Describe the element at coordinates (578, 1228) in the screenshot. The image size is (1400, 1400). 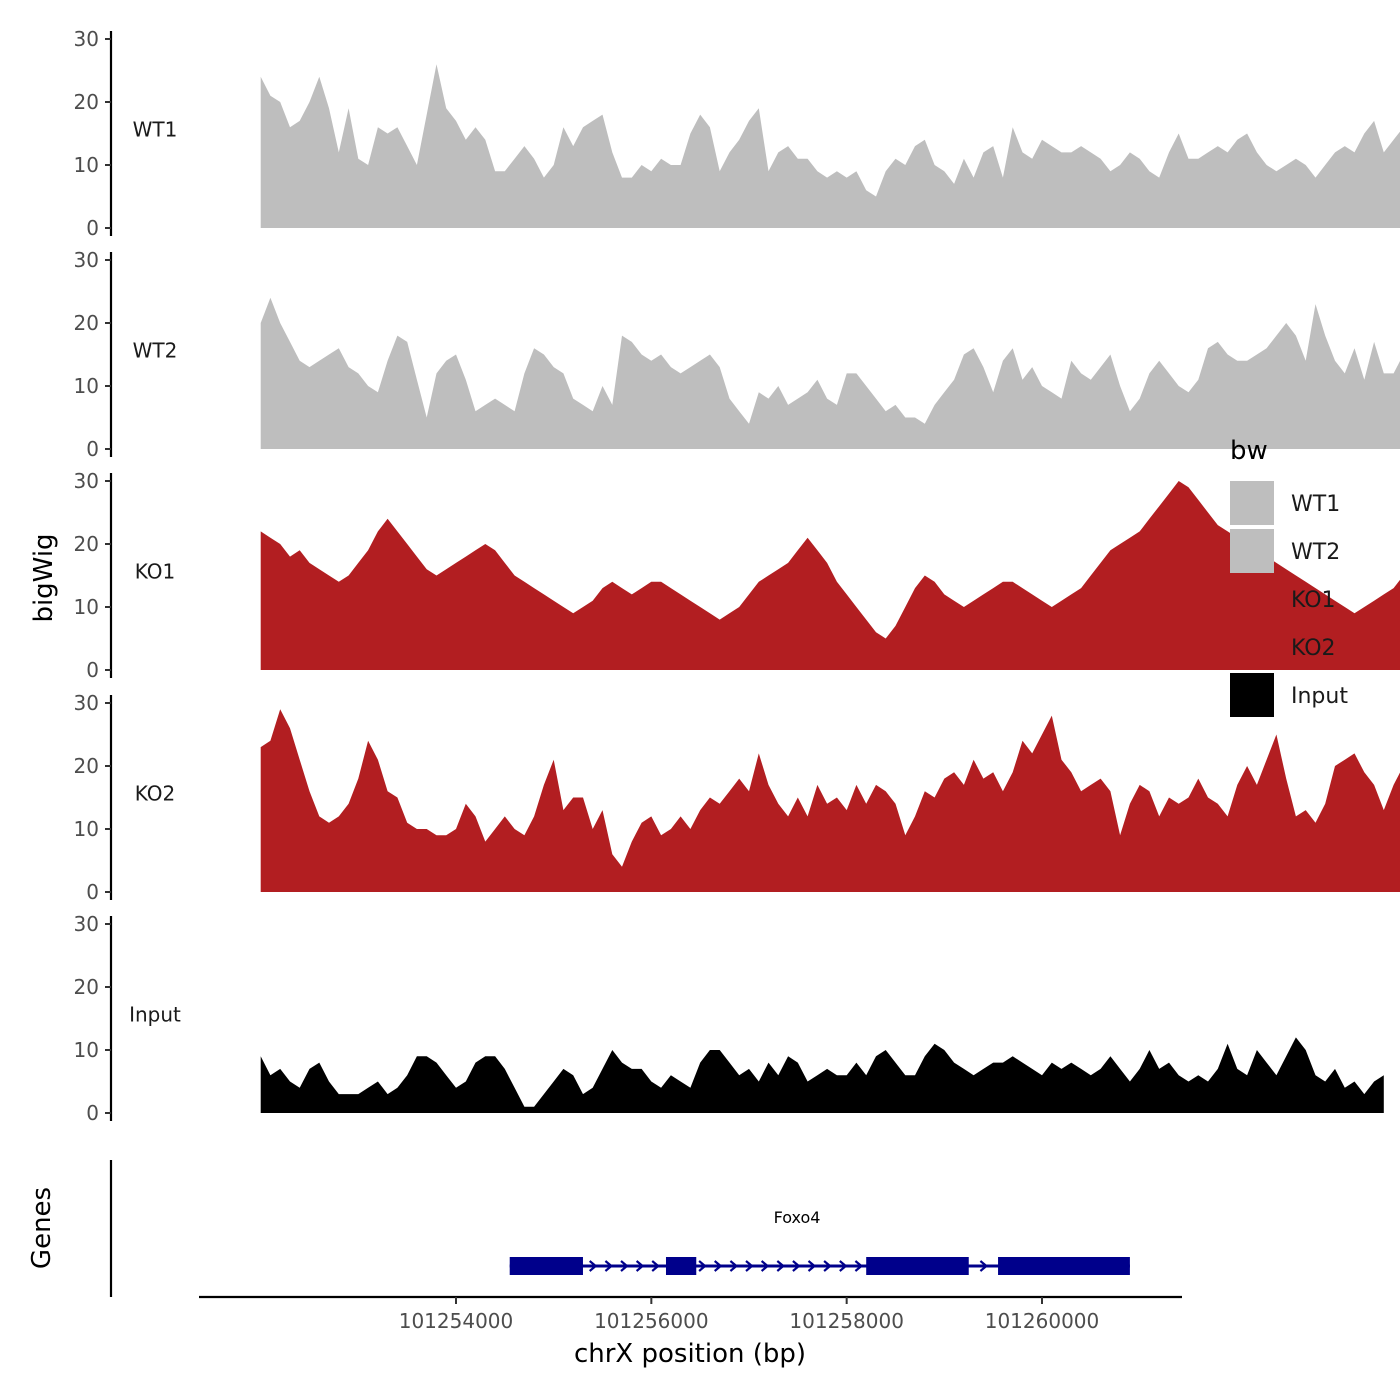
I see `genes-track: Genes Foxo4` at that location.